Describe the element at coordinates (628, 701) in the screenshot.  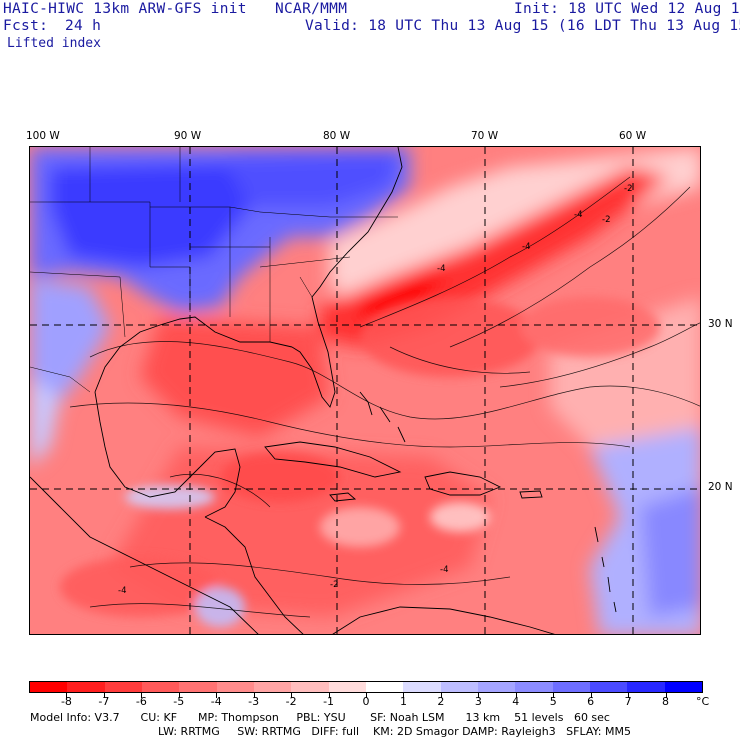
I see `colorbar-tick-label: 7` at that location.